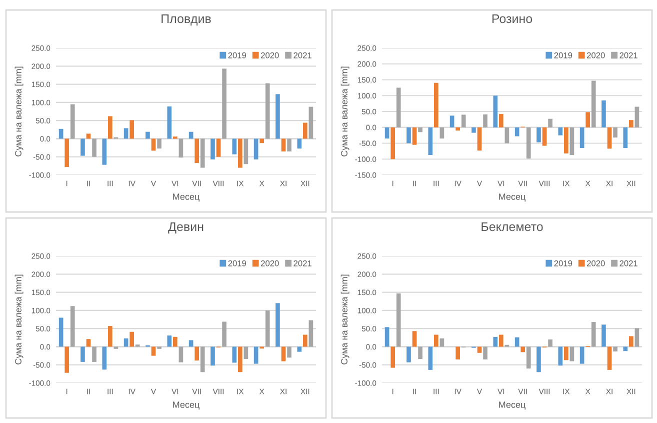 The height and width of the screenshot is (423, 657). Describe the element at coordinates (512, 19) in the screenshot. I see `chart-title: Розино` at that location.